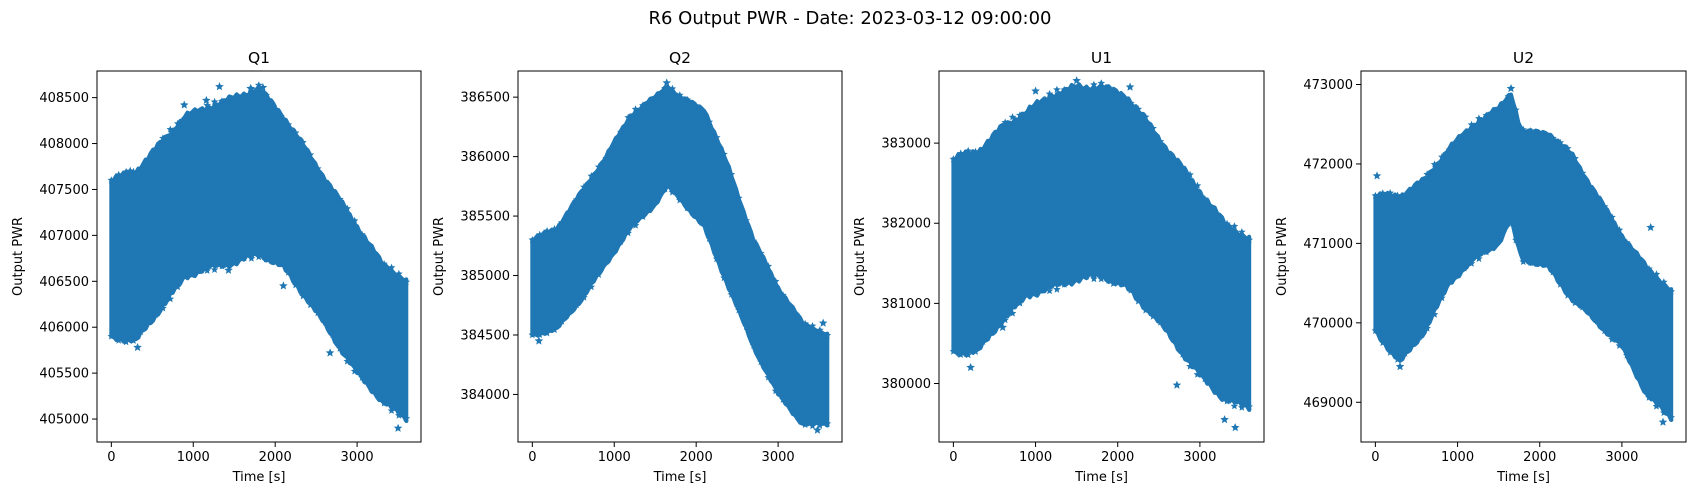  What do you see at coordinates (906, 304) in the screenshot?
I see `y-tick-label: 381000` at bounding box center [906, 304].